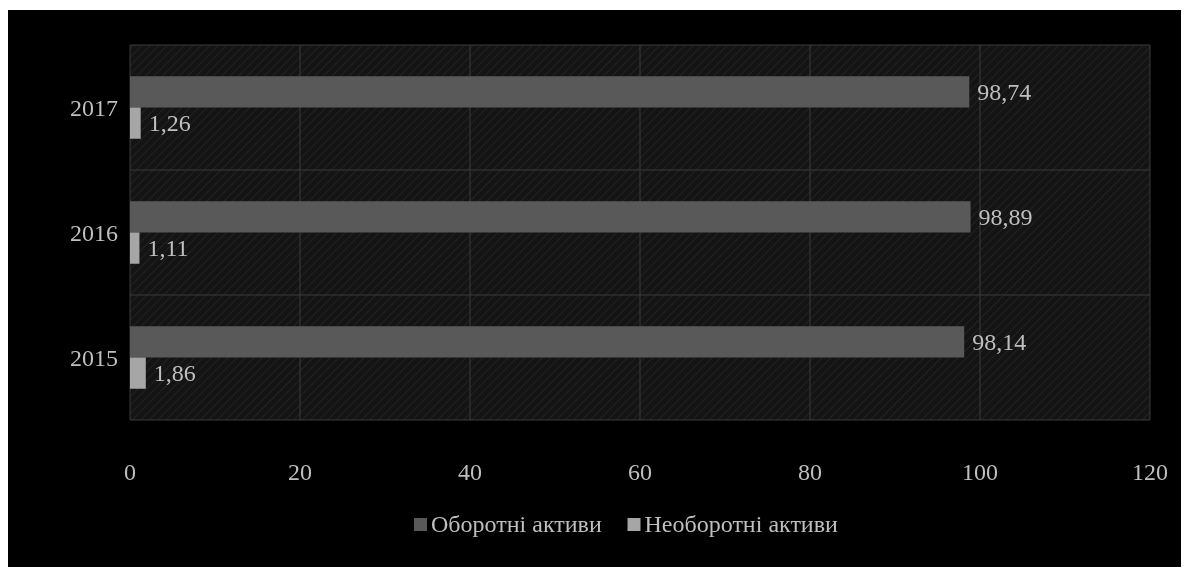 The width and height of the screenshot is (1187, 573). I want to click on legend-label: Оборотні активи, so click(516, 524).